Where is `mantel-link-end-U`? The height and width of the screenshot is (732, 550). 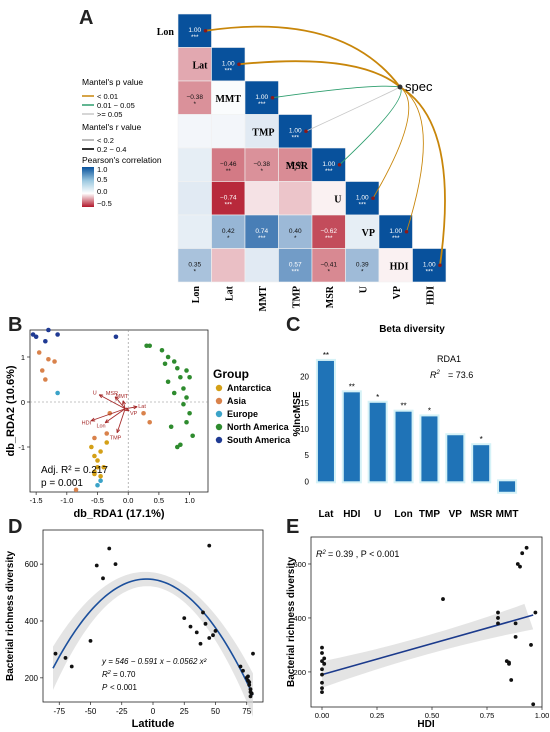
mantel-link-end-U is located at coordinates (373, 198).